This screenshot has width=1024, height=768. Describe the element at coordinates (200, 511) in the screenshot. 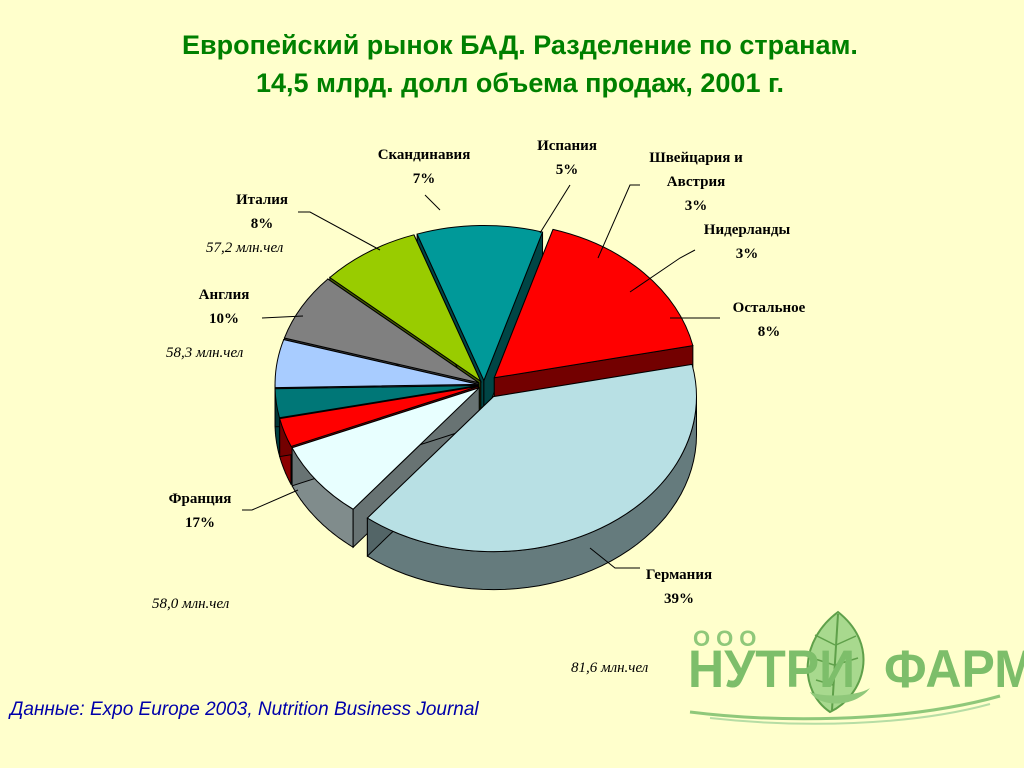

I see `label-france: Франция 17%` at that location.